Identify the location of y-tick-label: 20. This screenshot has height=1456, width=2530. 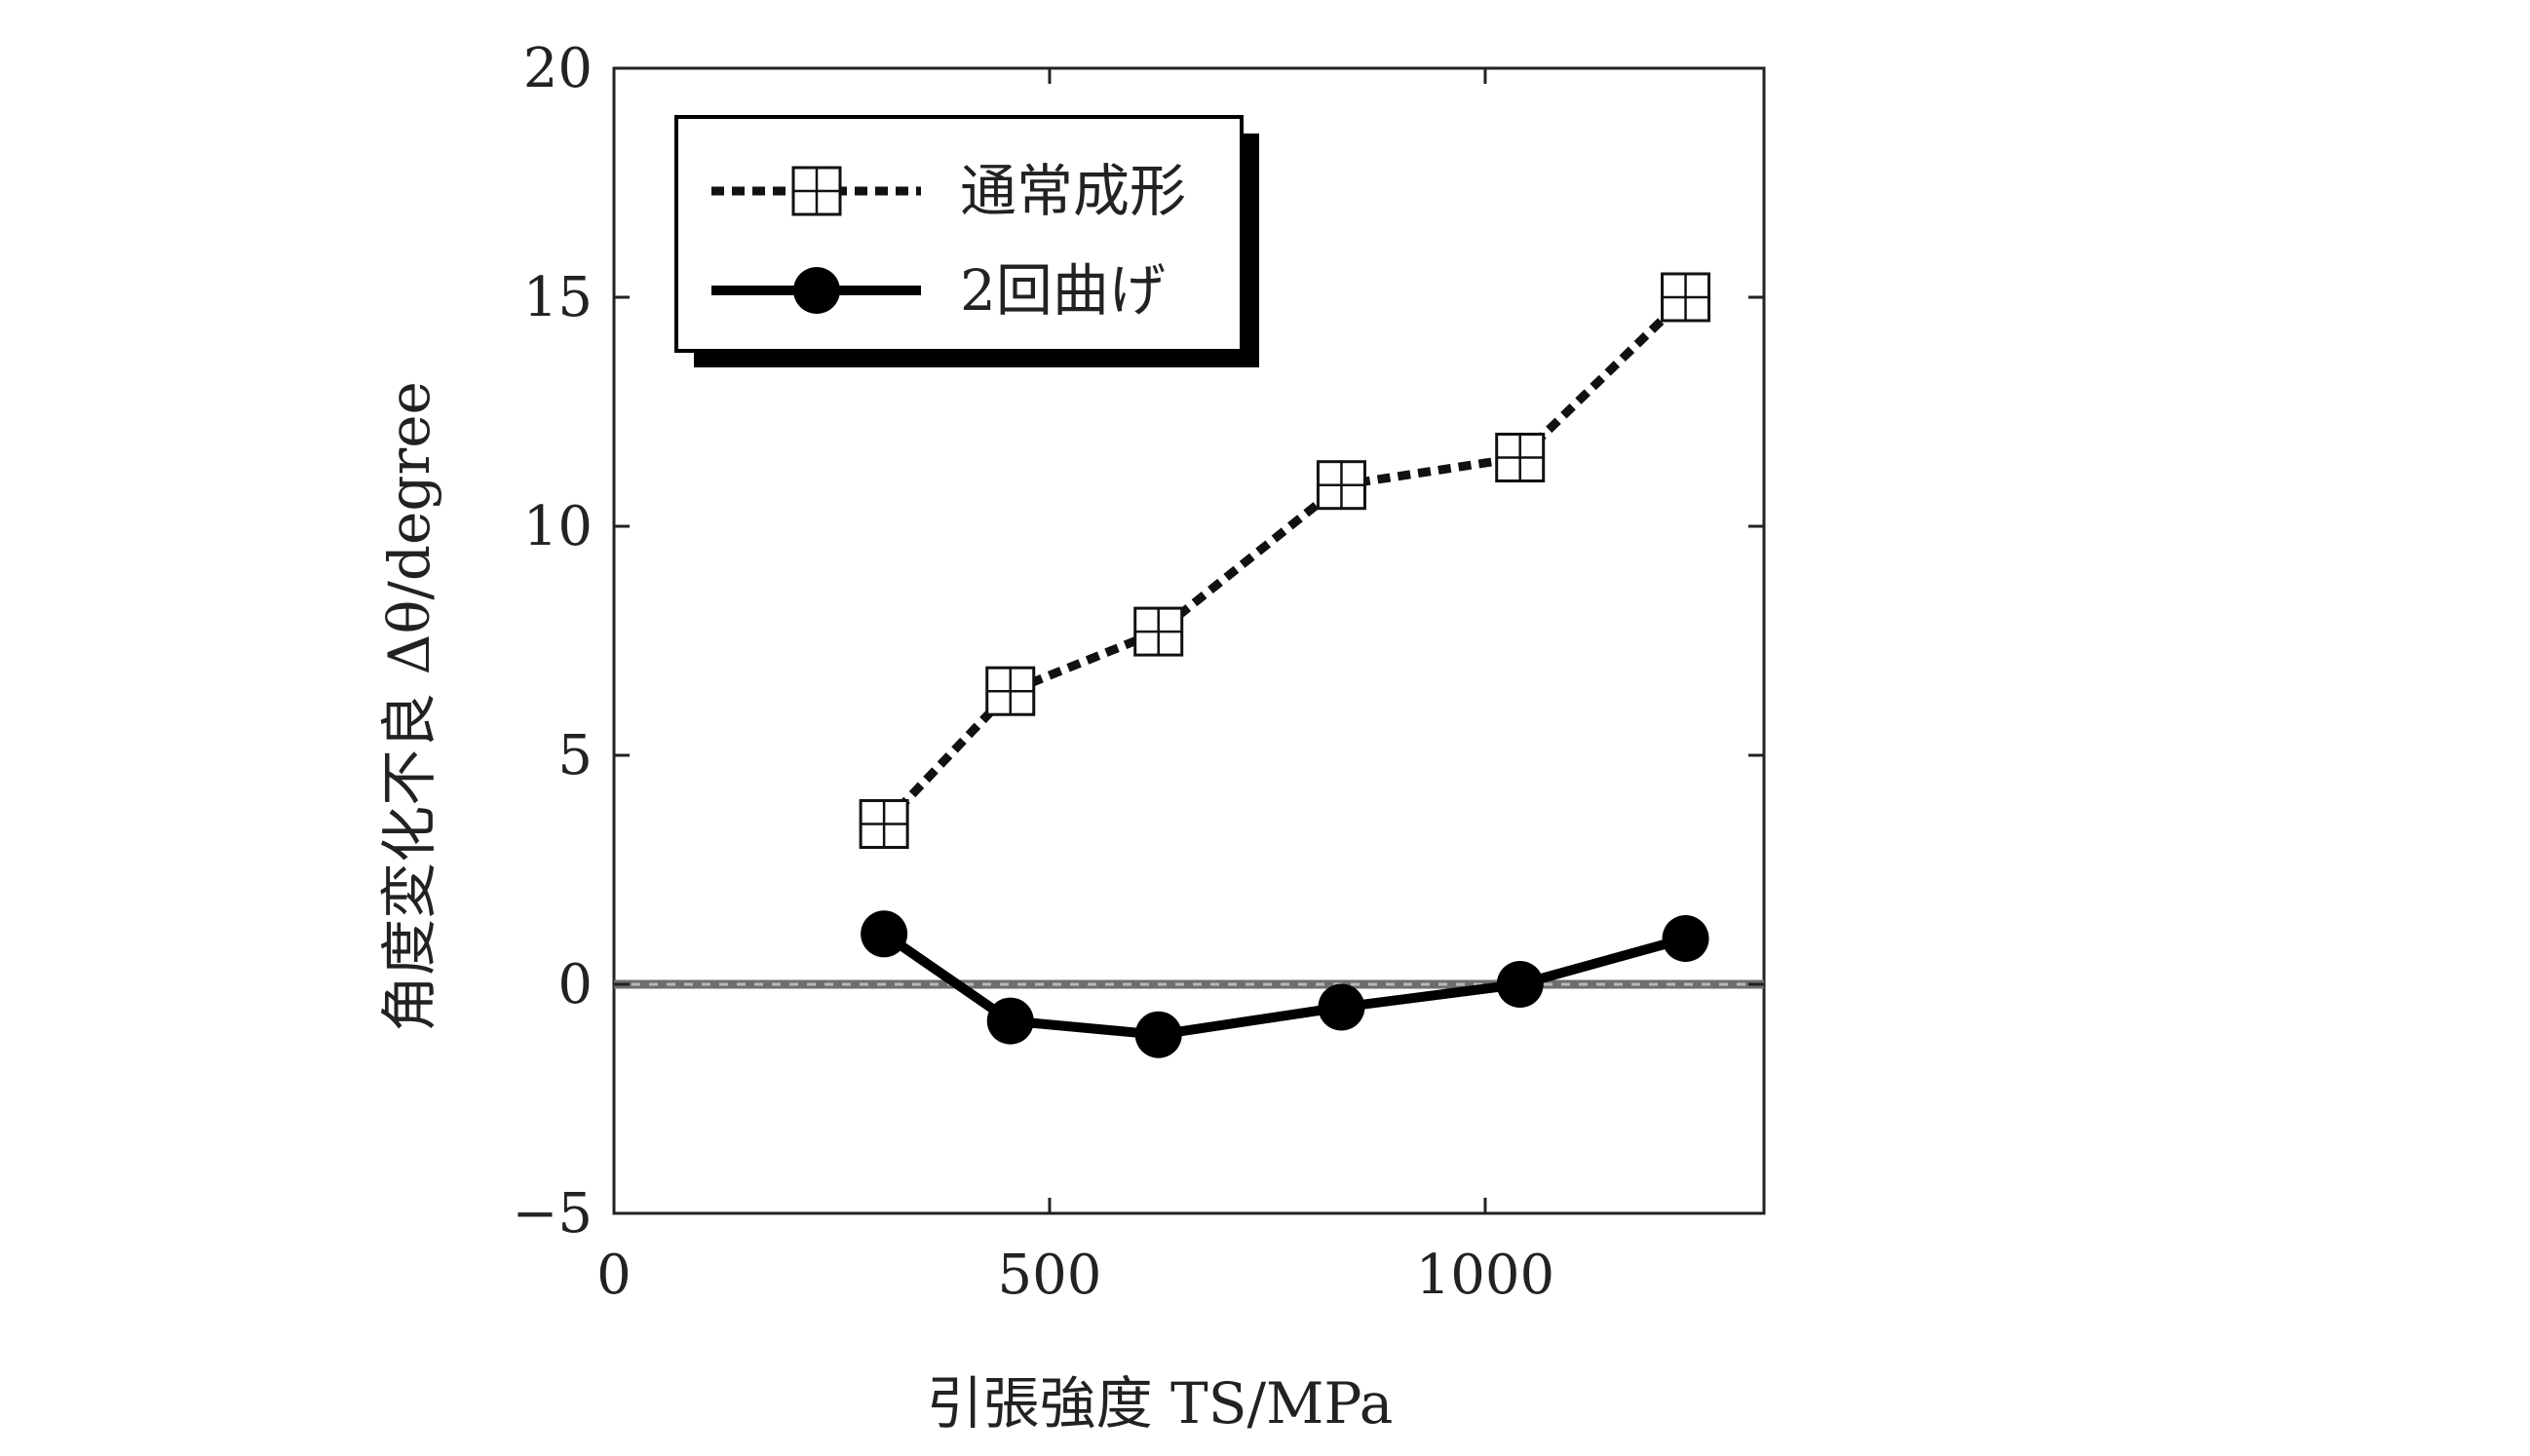
(558, 68).